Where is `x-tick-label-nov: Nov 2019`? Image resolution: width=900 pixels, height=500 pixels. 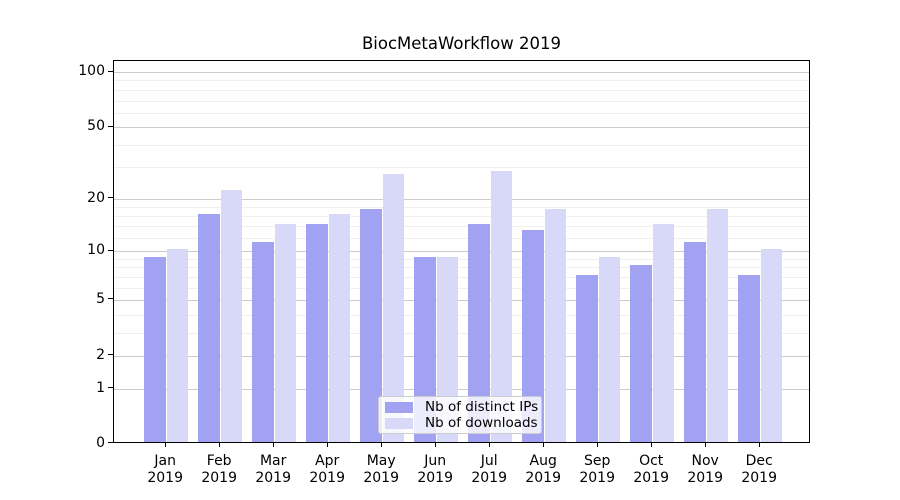 x-tick-label-nov: Nov 2019 is located at coordinates (705, 469).